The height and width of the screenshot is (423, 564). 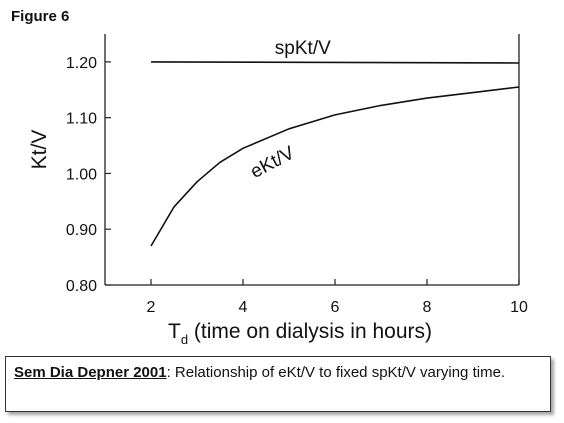 I want to click on x-tick-label: 6, so click(x=335, y=307).